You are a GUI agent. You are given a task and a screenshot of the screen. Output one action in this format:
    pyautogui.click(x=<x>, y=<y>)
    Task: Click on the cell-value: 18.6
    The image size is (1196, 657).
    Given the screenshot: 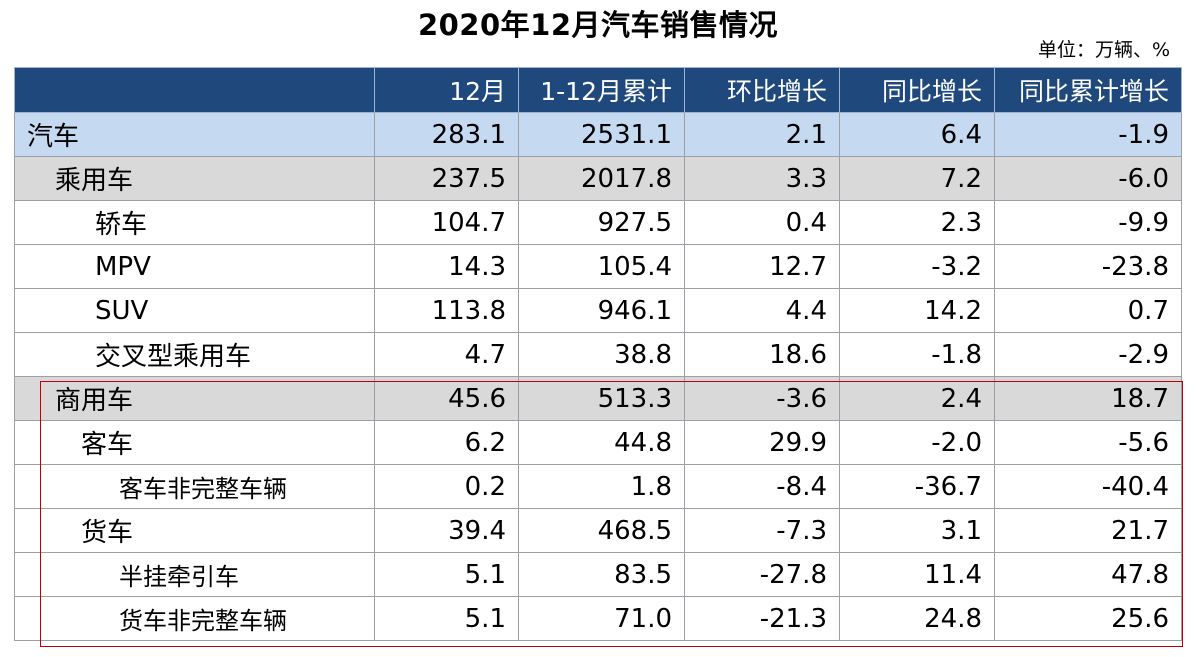 What is the action you would take?
    pyautogui.click(x=762, y=354)
    